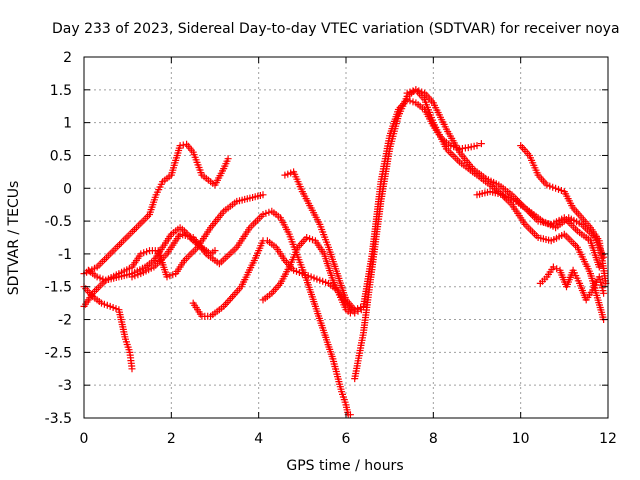 Image resolution: width=640 pixels, height=480 pixels. Describe the element at coordinates (67, 124) in the screenshot. I see `y-tick-label: 1` at that location.